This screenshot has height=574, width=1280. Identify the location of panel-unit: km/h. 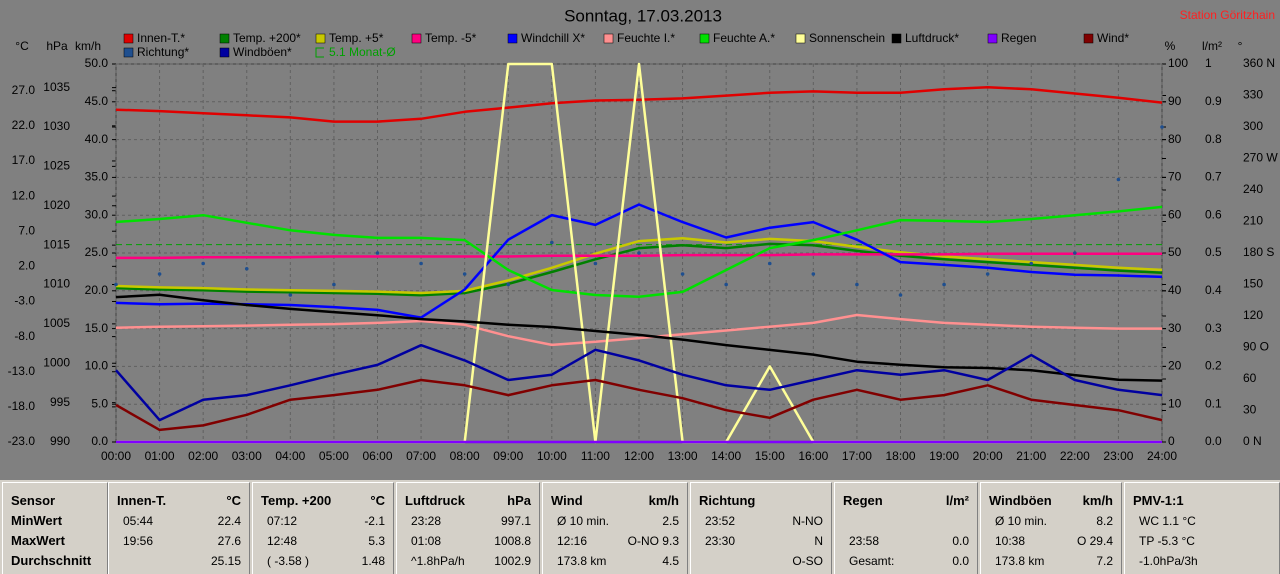
(1097, 500).